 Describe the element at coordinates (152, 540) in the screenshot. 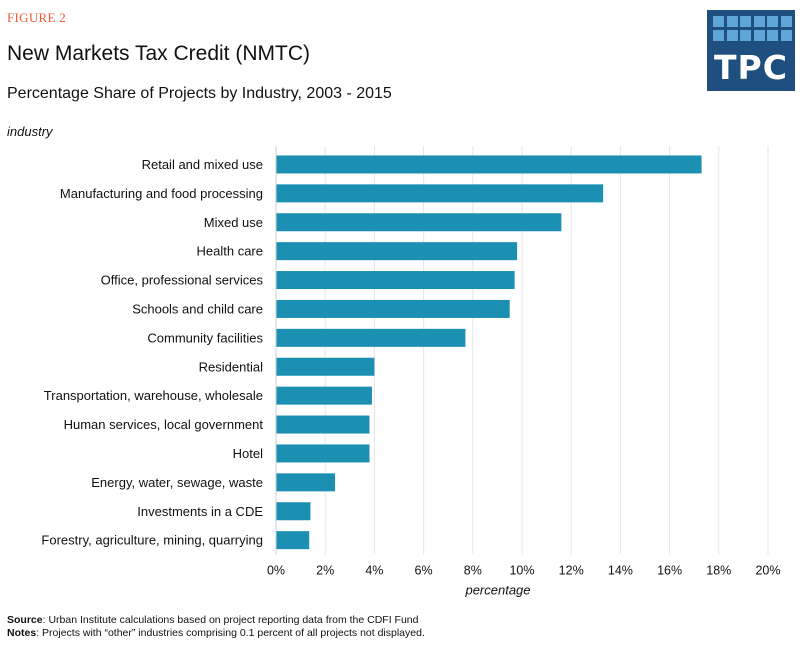

I see `y-category-label: Forestry, agriculture, mining, quarrying` at that location.